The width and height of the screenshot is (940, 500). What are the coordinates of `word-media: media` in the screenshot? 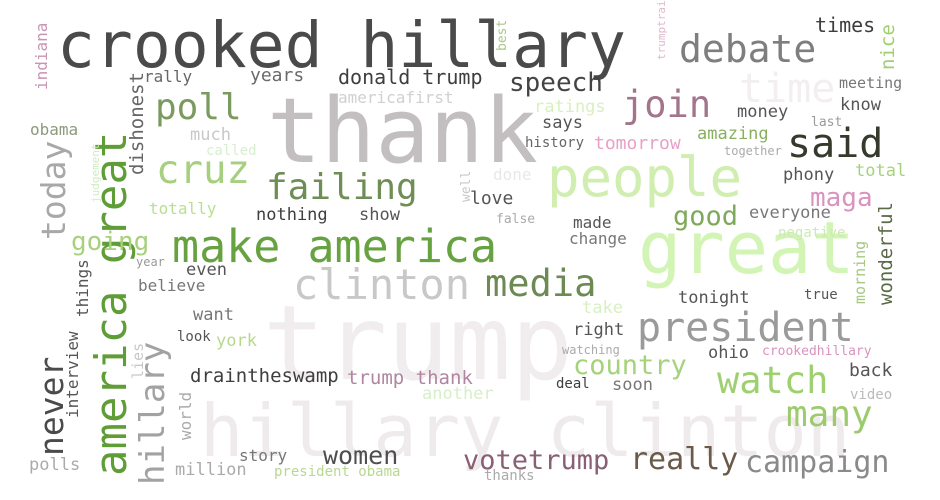 It's located at (541, 283).